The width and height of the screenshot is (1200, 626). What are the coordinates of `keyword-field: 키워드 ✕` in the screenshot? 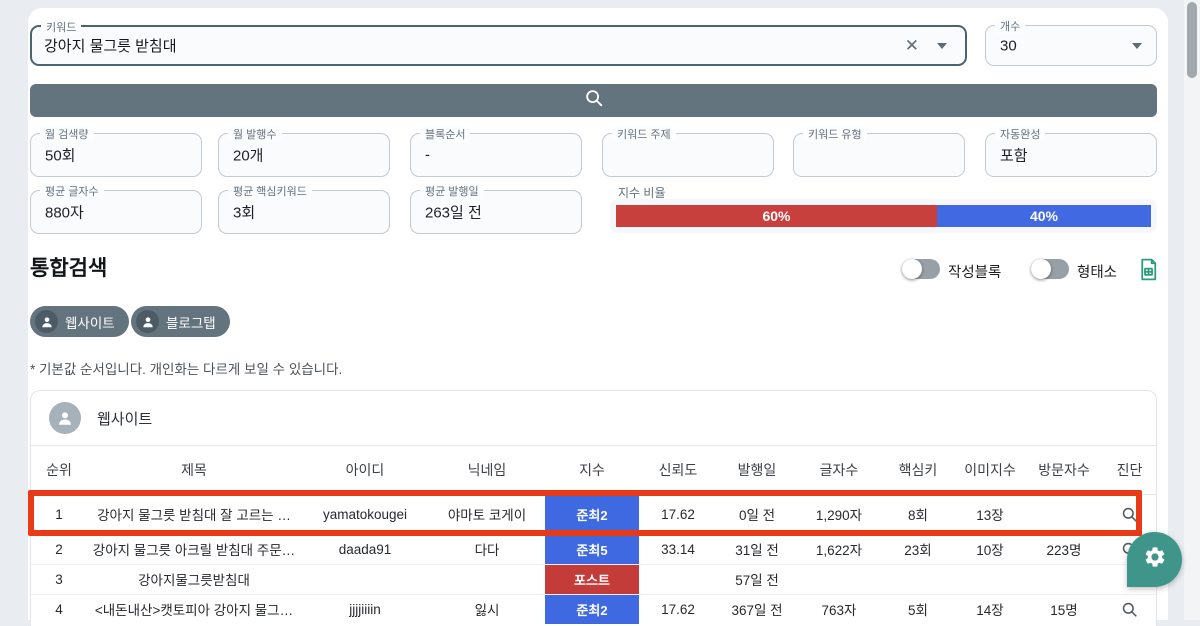 It's located at (498, 42).